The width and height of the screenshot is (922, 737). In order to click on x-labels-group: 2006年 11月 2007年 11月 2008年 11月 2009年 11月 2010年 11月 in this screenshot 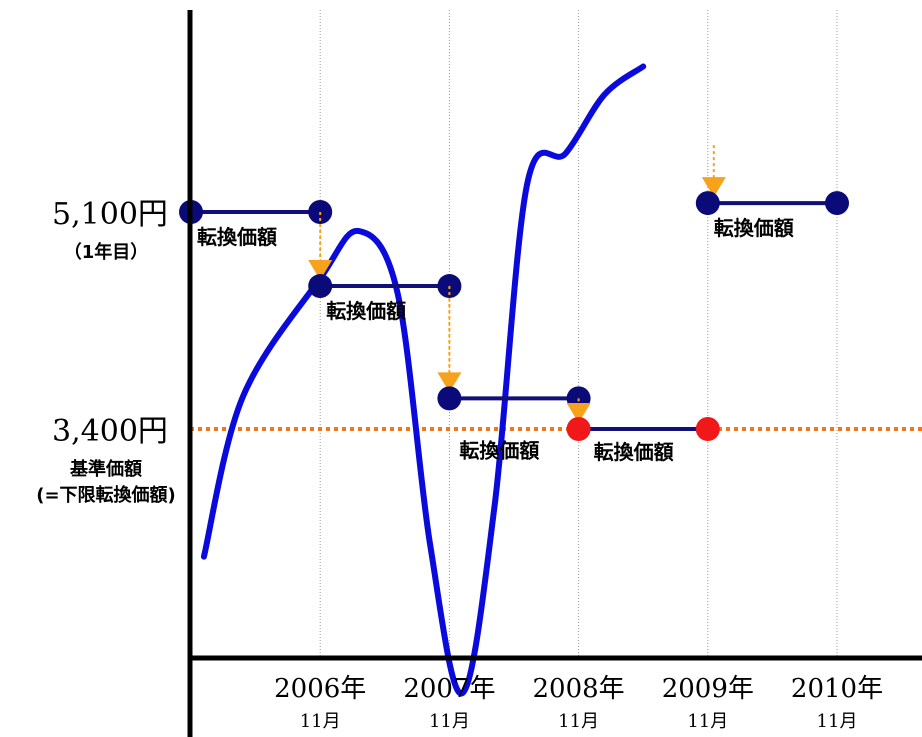, I will do `click(578, 703)`.